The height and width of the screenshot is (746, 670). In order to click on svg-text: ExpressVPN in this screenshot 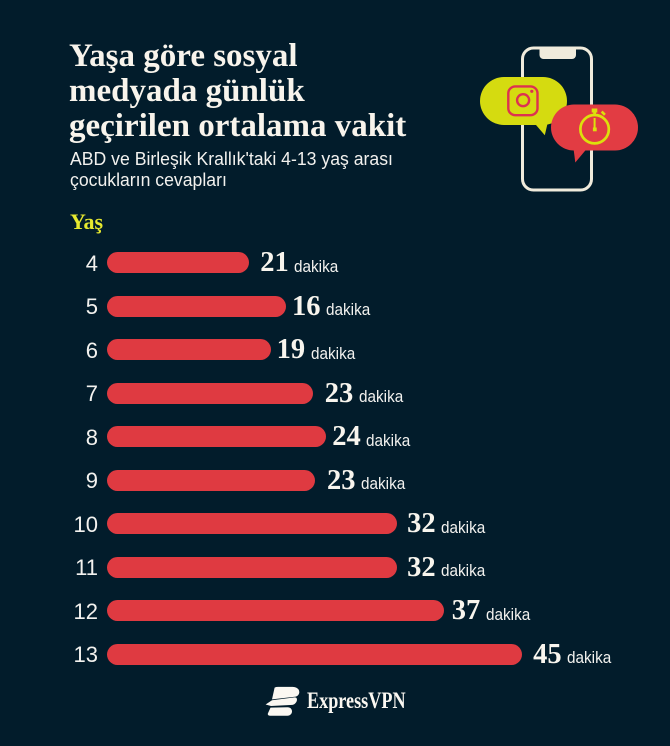, I will do `click(356, 701)`.